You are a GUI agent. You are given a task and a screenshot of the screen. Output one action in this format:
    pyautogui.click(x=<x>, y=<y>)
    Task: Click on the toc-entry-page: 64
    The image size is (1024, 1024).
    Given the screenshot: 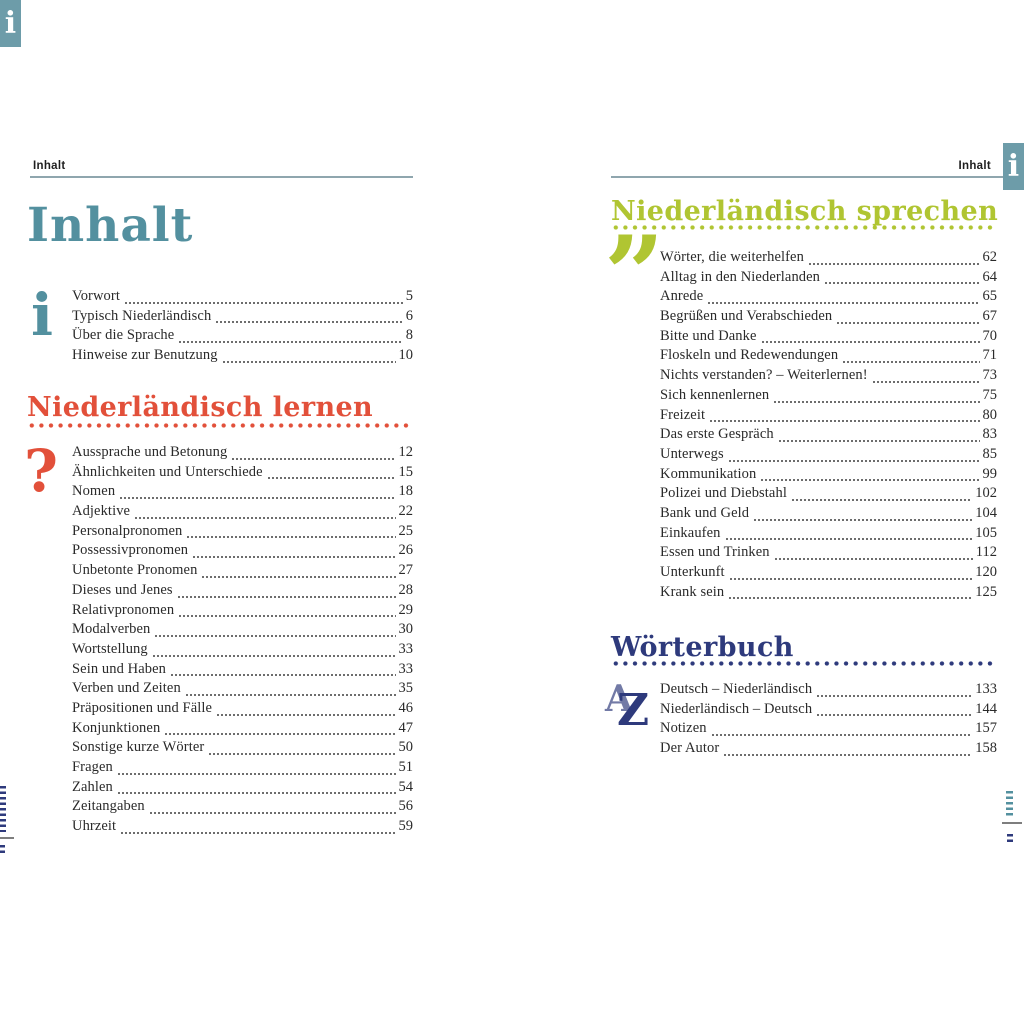 What is the action you would take?
    pyautogui.click(x=990, y=276)
    